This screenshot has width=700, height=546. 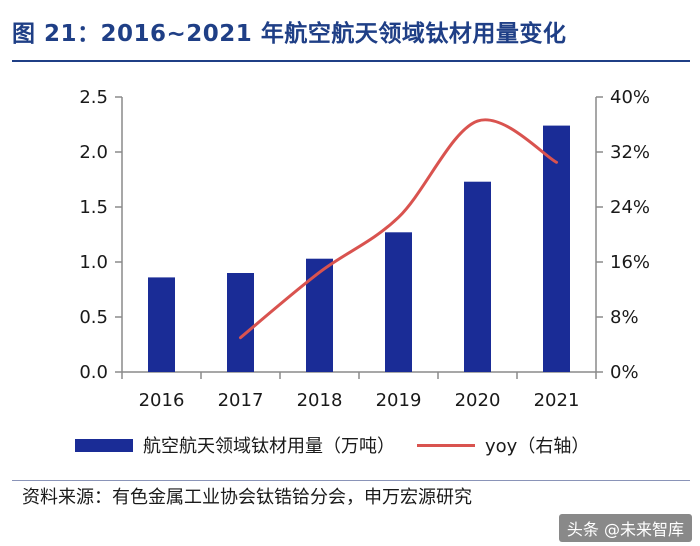 What do you see at coordinates (161, 324) in the screenshot?
I see `bar-2016` at bounding box center [161, 324].